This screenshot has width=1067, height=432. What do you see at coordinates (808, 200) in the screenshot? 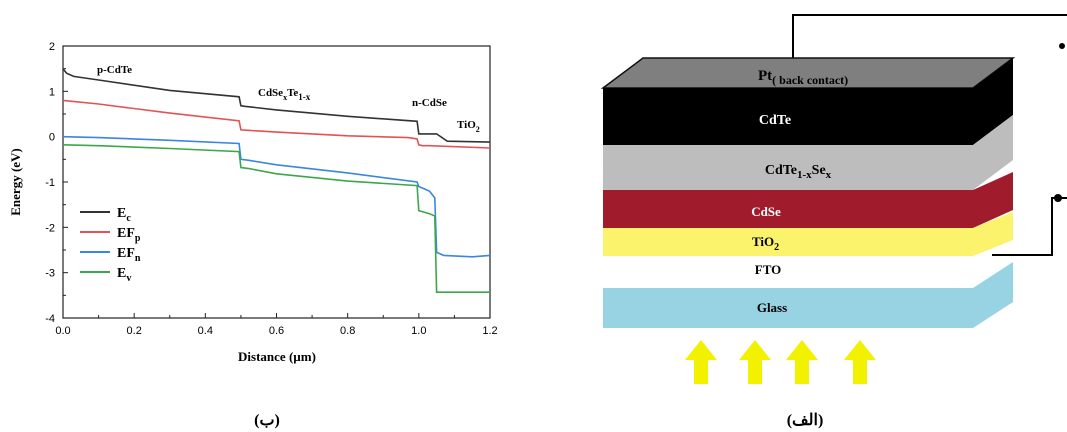
I see `cdse-layer` at bounding box center [808, 200].